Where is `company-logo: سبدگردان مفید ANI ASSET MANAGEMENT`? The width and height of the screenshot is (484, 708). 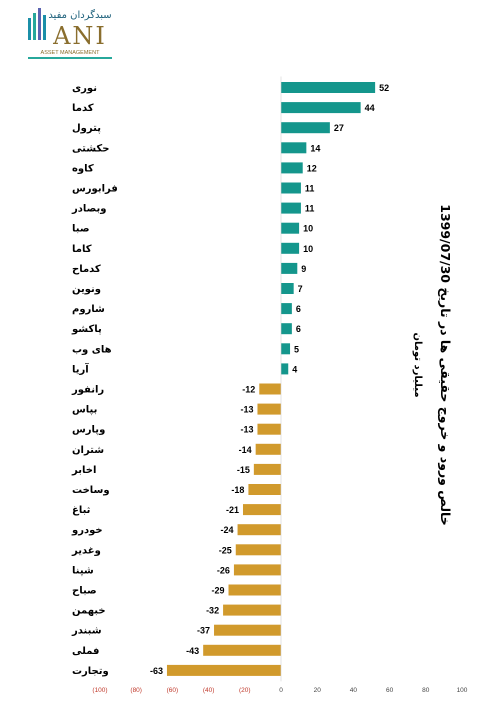 company-logo: سبدگردان مفید ANI ASSET MANAGEMENT is located at coordinates (70, 33).